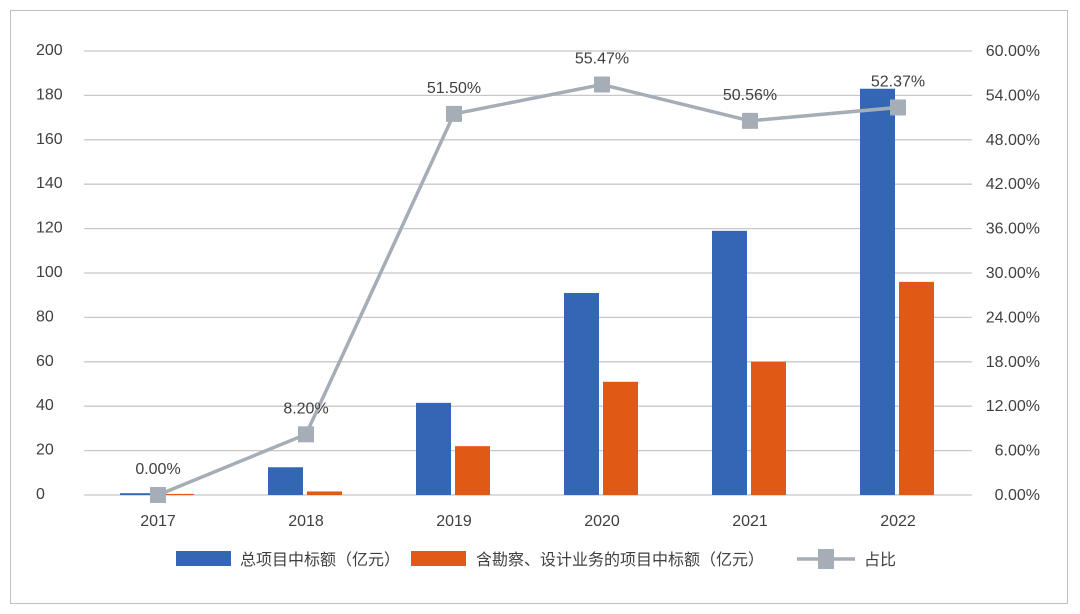 This screenshot has height=614, width=1080. Describe the element at coordinates (49, 272) in the screenshot. I see `y-left-tick-label: 100` at that location.